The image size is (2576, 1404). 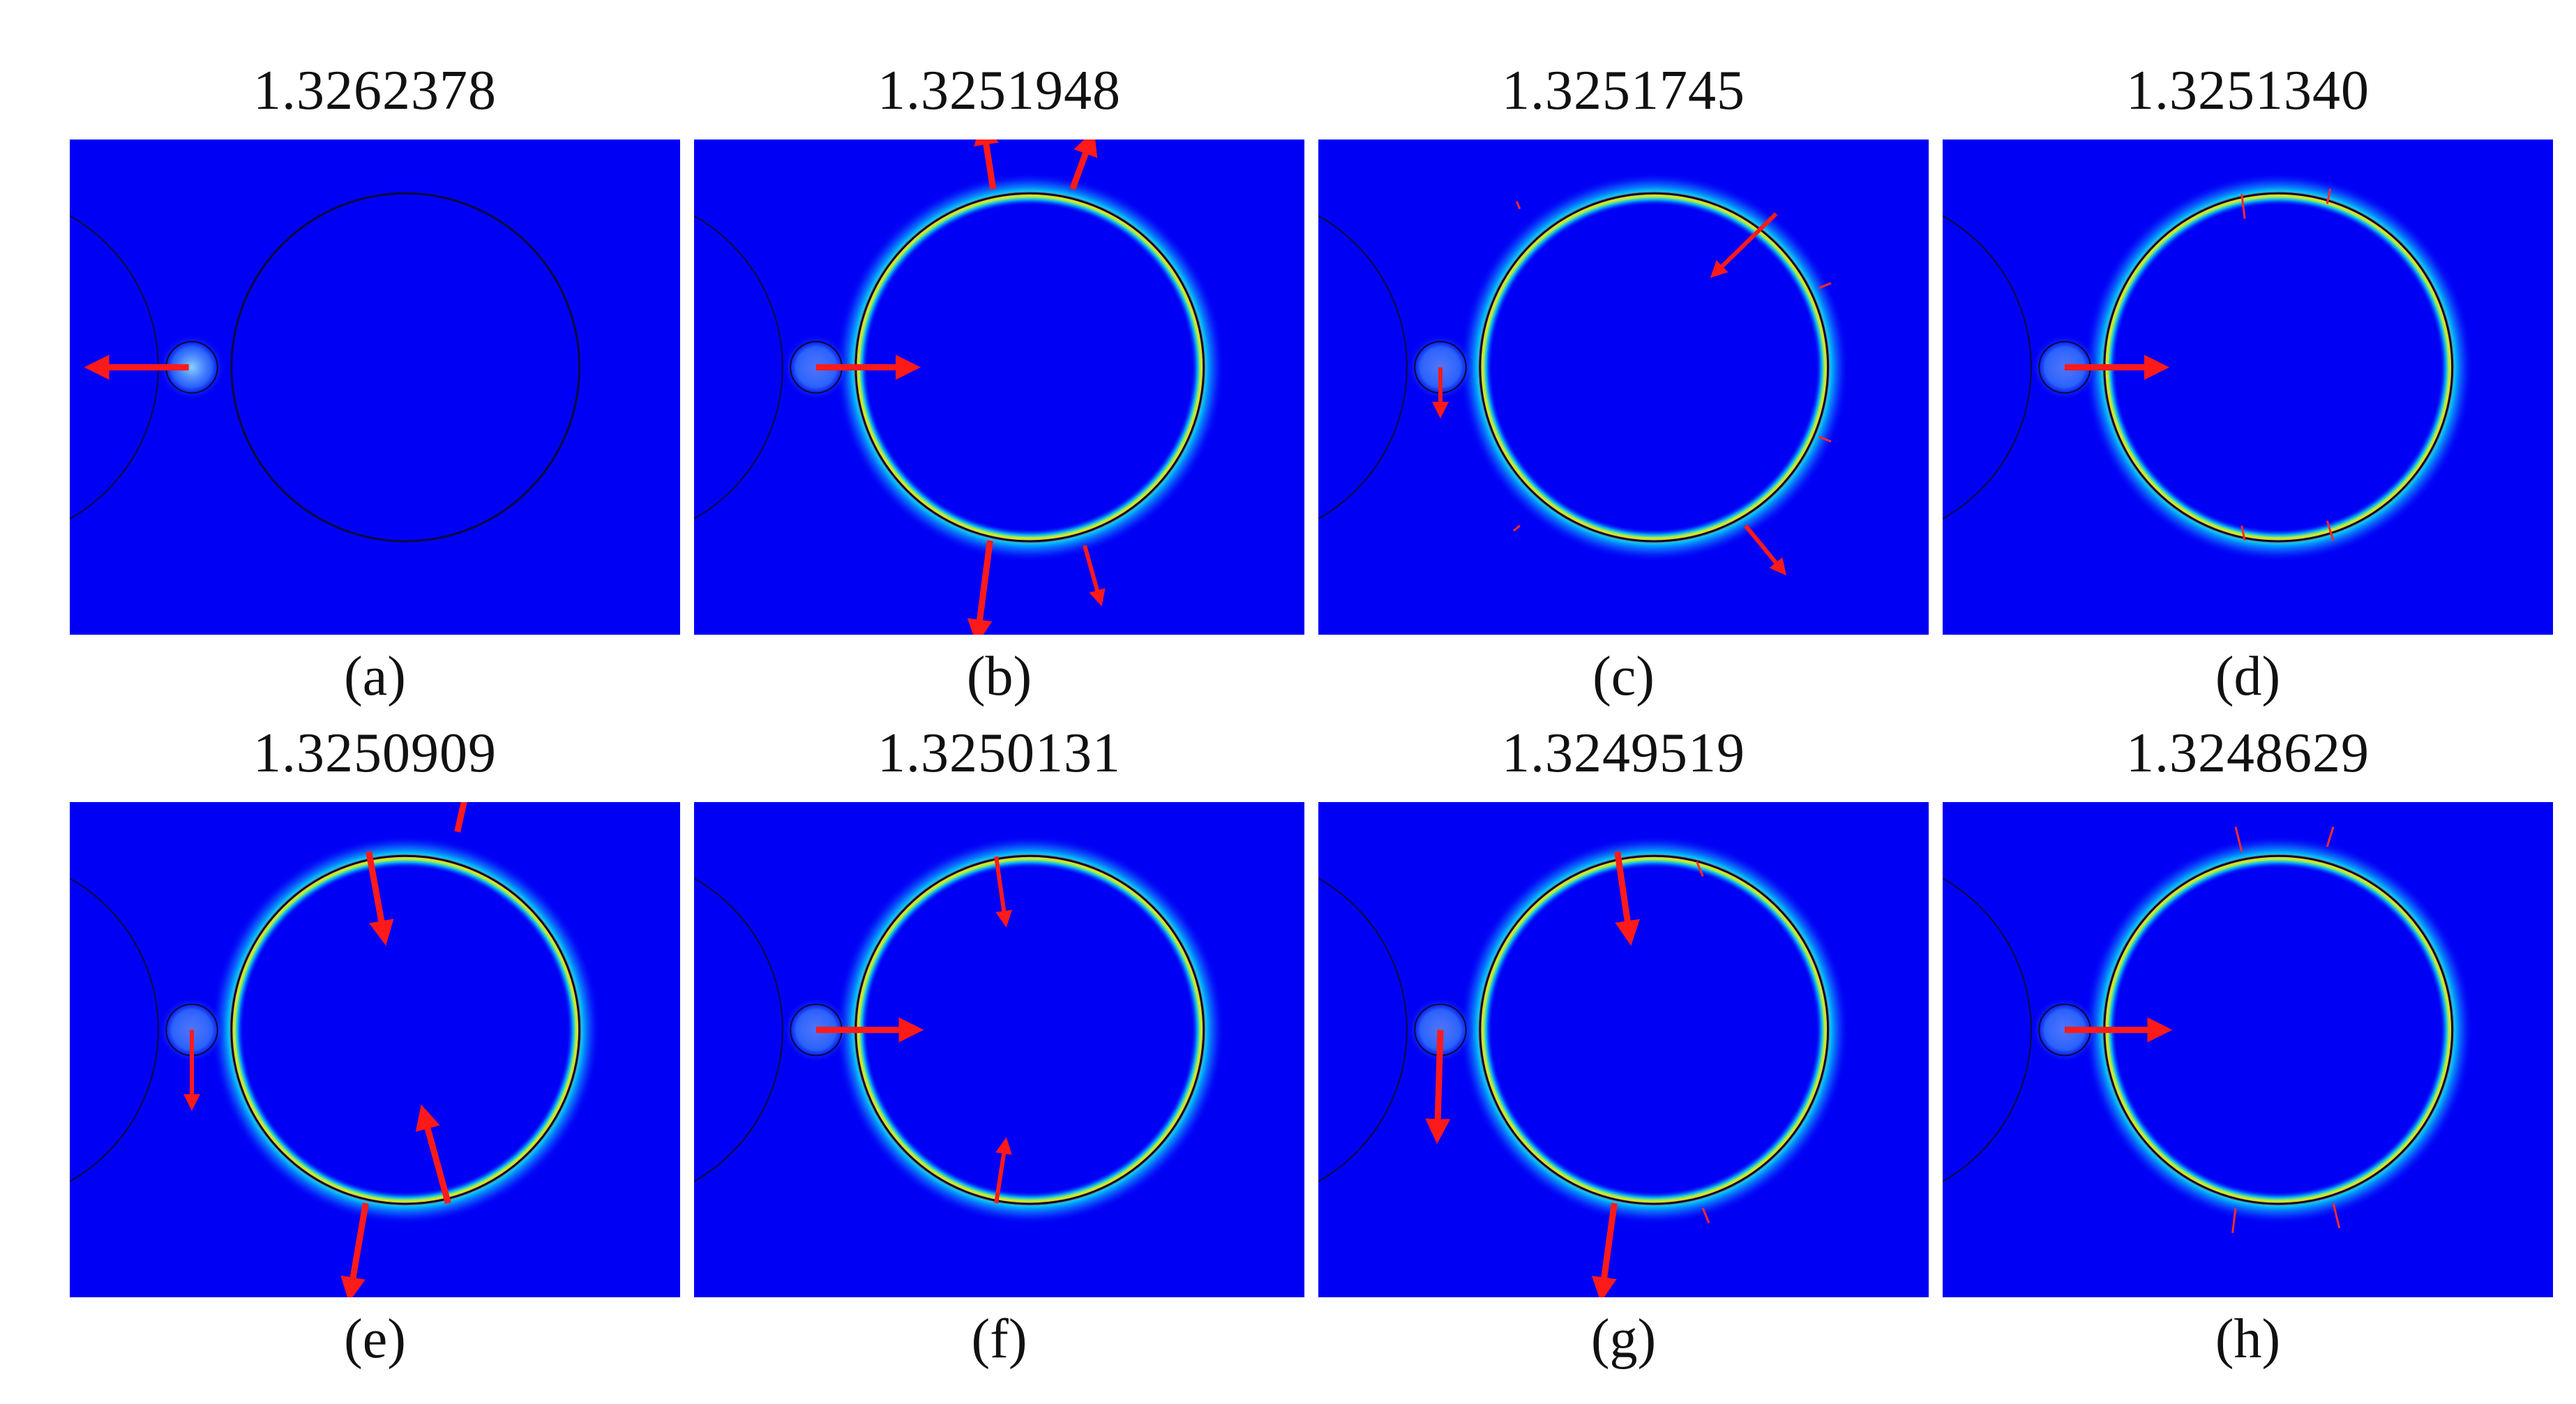 What do you see at coordinates (999, 1339) in the screenshot?
I see `panel-f-caption: (f)` at bounding box center [999, 1339].